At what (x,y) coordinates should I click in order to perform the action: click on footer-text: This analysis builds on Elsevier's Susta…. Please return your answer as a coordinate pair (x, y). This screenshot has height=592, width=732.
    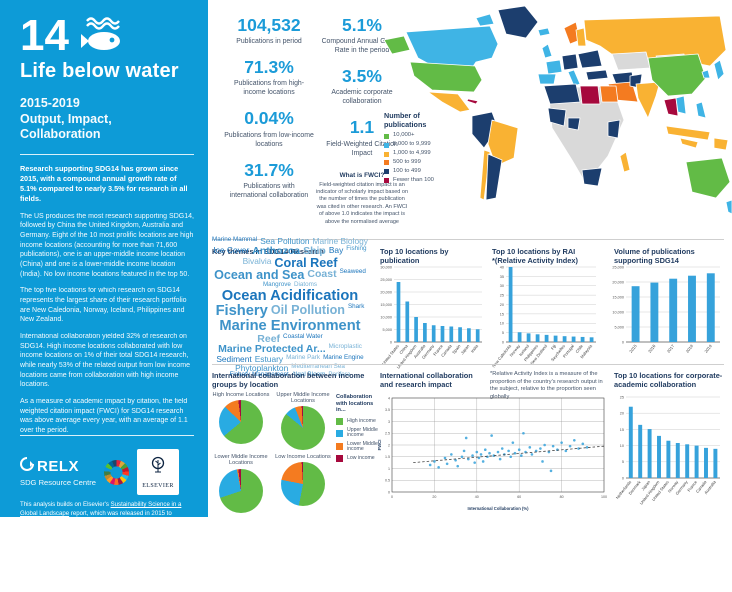
    Looking at the image, I should click on (107, 522).